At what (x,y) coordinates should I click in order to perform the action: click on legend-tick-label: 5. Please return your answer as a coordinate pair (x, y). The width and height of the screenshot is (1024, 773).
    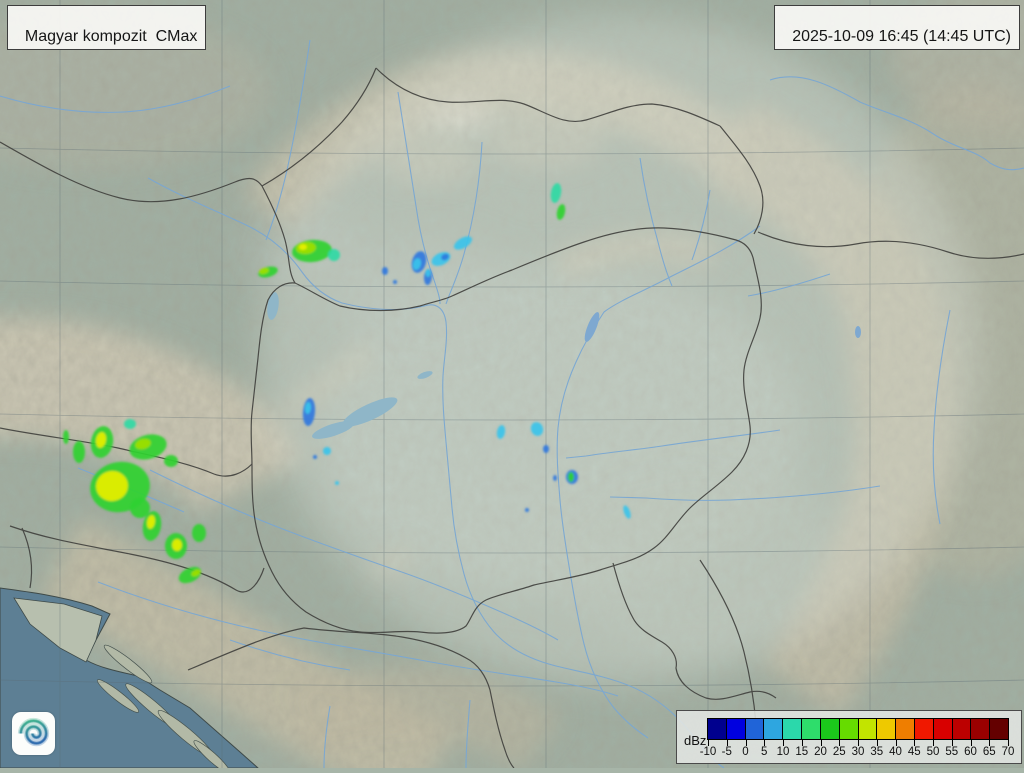
    Looking at the image, I should click on (764, 752).